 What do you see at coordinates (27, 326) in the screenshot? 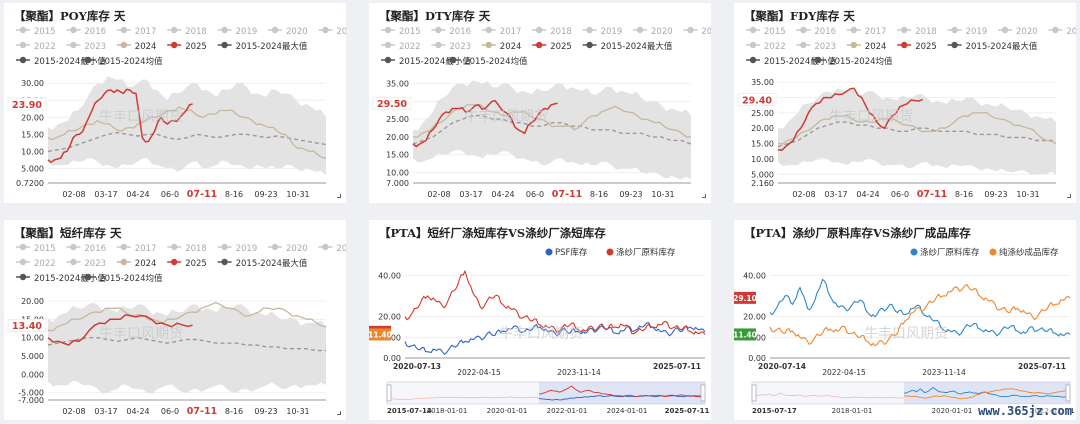
I see `current-value-label: 13.40` at bounding box center [27, 326].